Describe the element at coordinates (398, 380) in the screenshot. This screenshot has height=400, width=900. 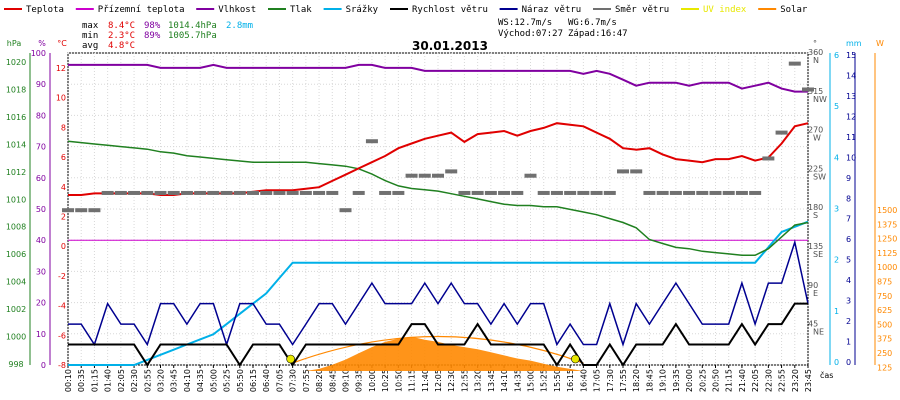
I see `x-tick-label: 10:50` at that location.